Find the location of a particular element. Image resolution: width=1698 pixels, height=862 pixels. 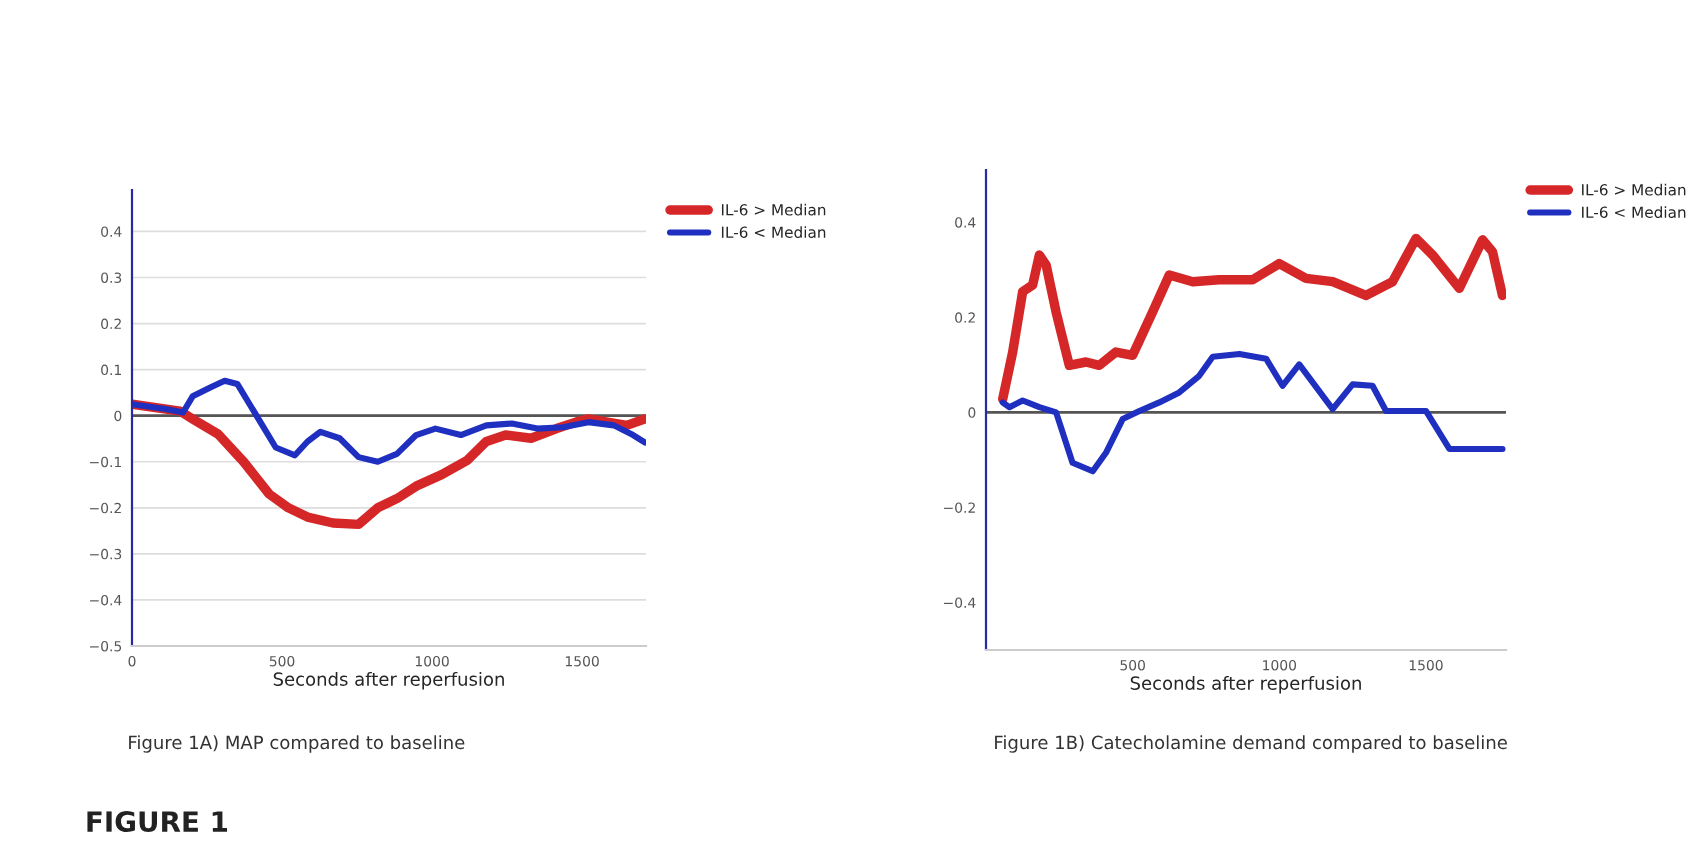

caption: Figure 1B) Catecholamine demand compared to baseline is located at coordinates (1251, 744).